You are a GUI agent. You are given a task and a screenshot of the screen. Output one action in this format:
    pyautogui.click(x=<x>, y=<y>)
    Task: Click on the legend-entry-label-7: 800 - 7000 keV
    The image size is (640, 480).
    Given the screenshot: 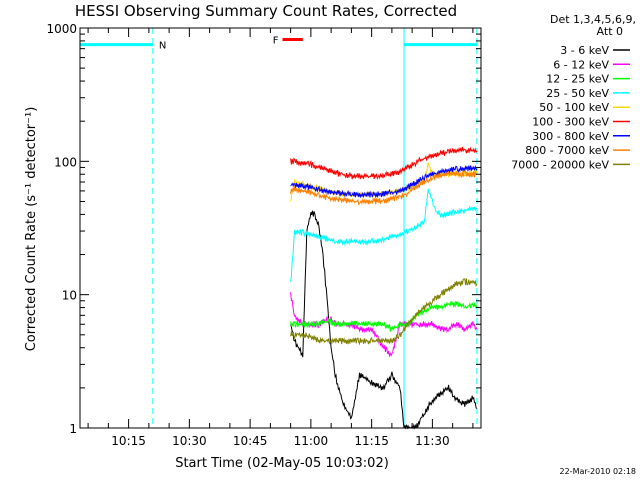 What is the action you would take?
    pyautogui.click(x=567, y=150)
    